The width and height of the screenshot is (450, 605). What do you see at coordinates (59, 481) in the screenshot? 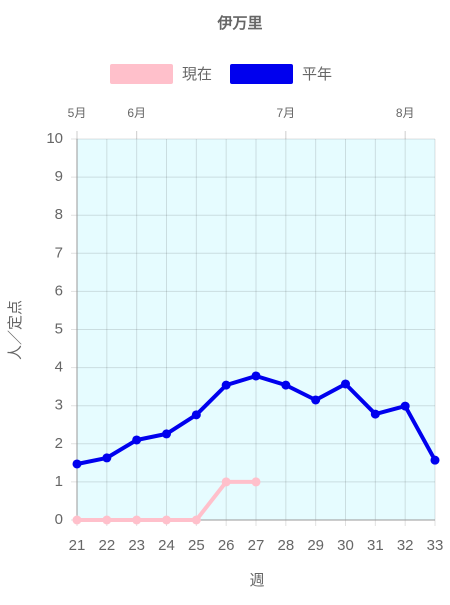
I see `y-tick-label: 1` at bounding box center [59, 481].